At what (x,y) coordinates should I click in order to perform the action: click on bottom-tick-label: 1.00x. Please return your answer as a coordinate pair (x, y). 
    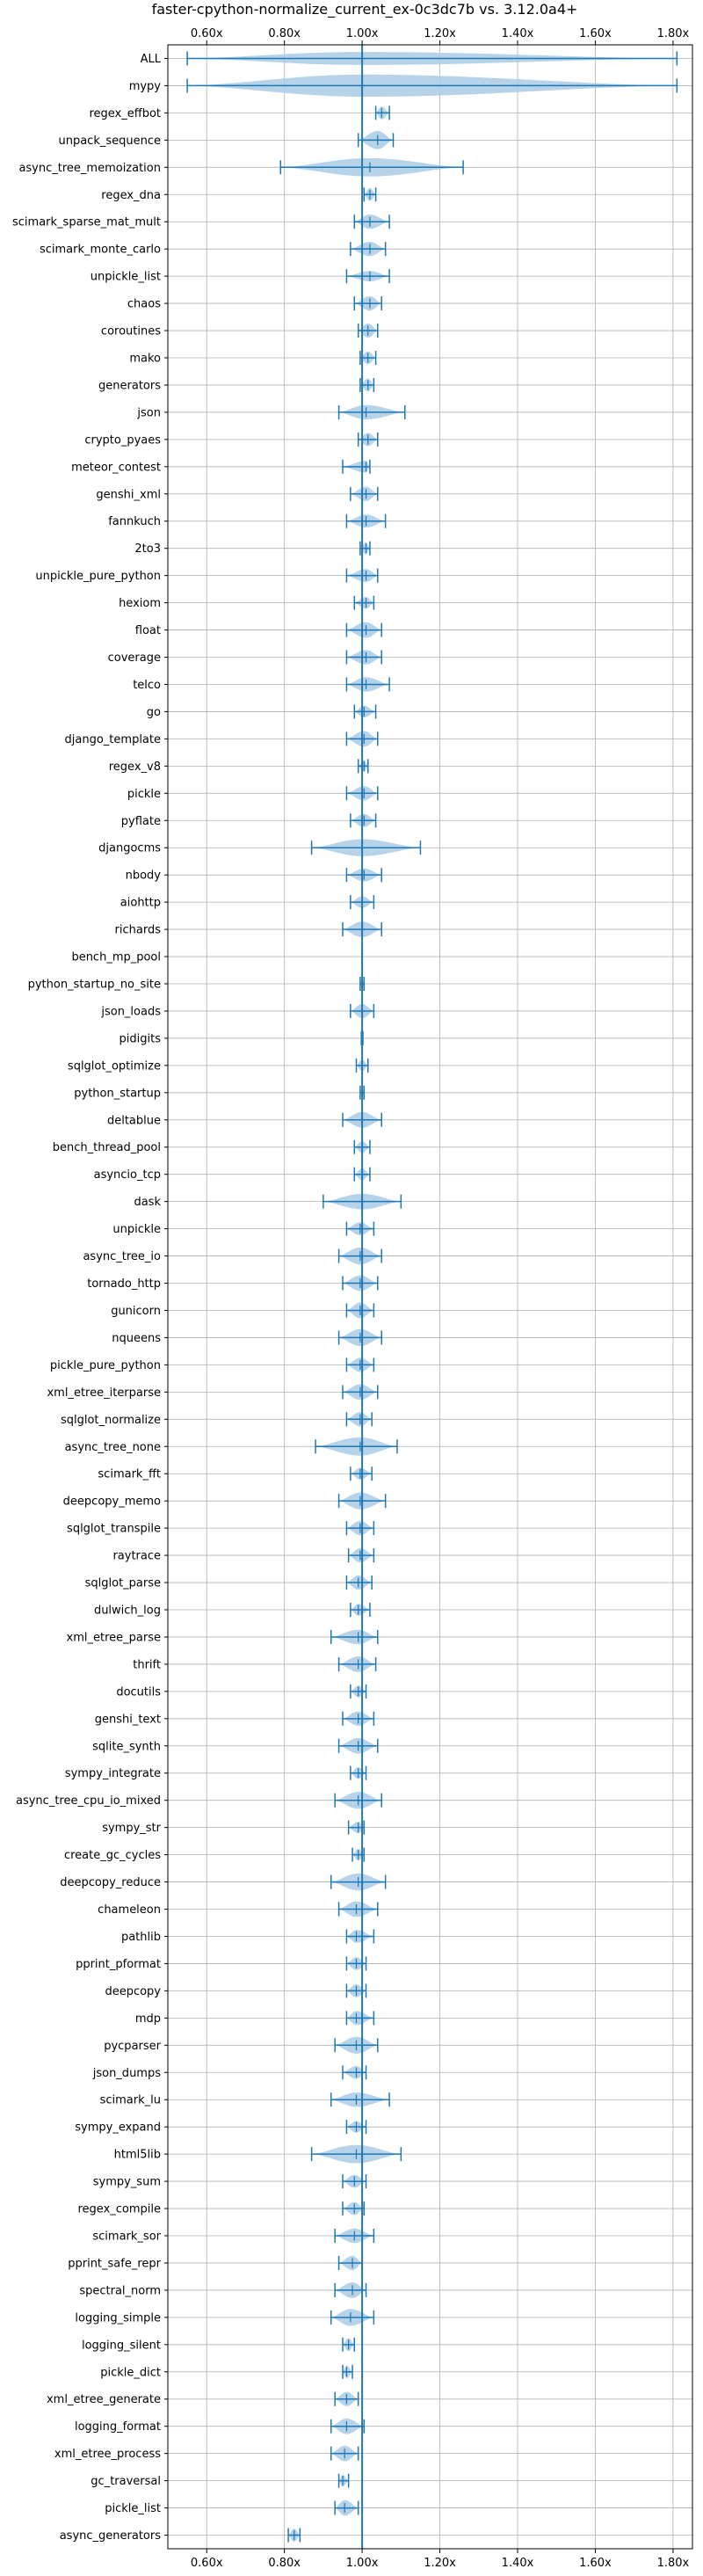
    Looking at the image, I should click on (363, 2563).